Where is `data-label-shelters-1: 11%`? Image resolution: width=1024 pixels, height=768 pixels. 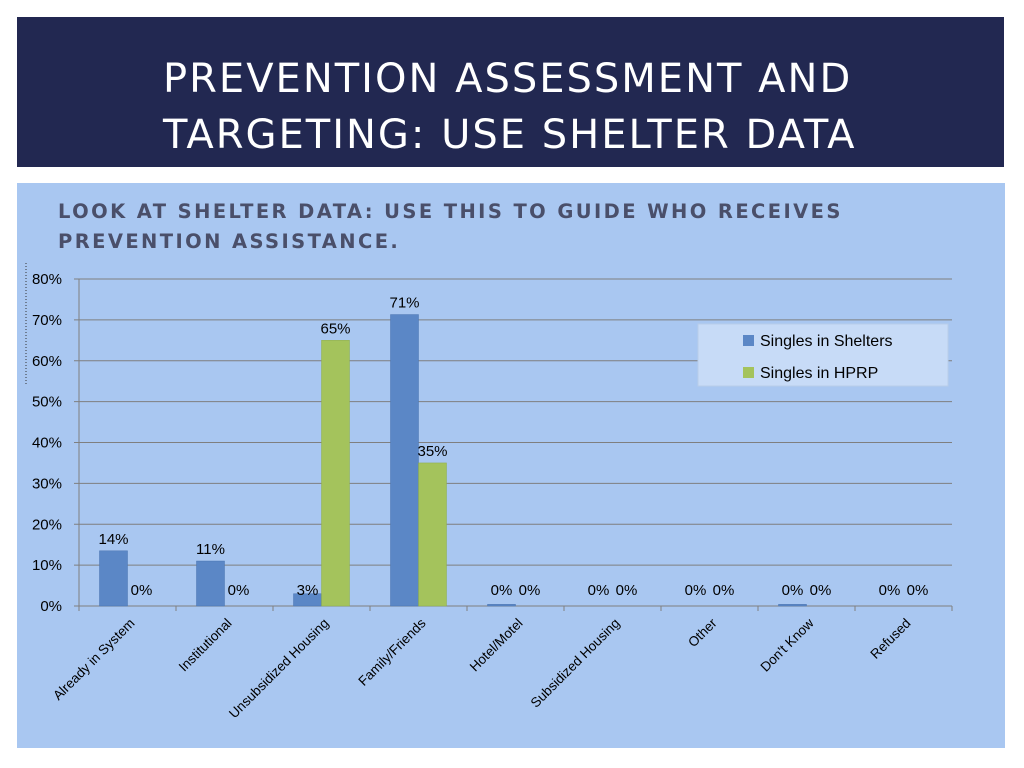
data-label-shelters-1: 11% is located at coordinates (210, 549).